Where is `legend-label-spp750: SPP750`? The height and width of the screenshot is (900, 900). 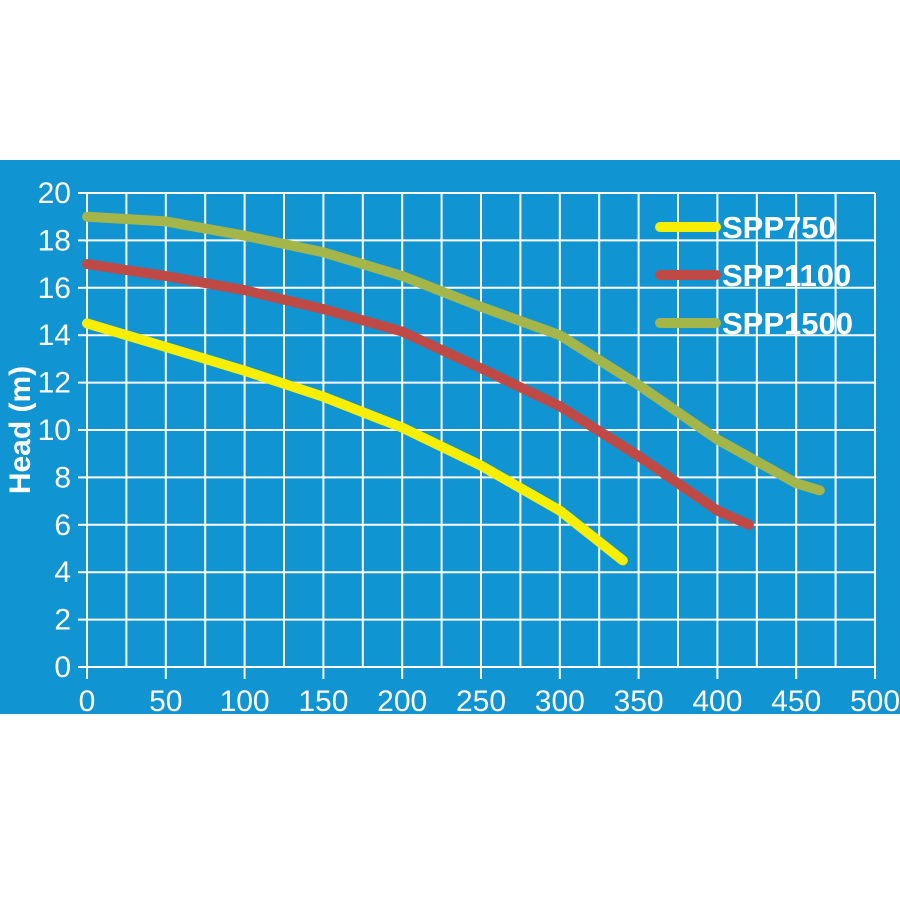
legend-label-spp750: SPP750 is located at coordinates (779, 227).